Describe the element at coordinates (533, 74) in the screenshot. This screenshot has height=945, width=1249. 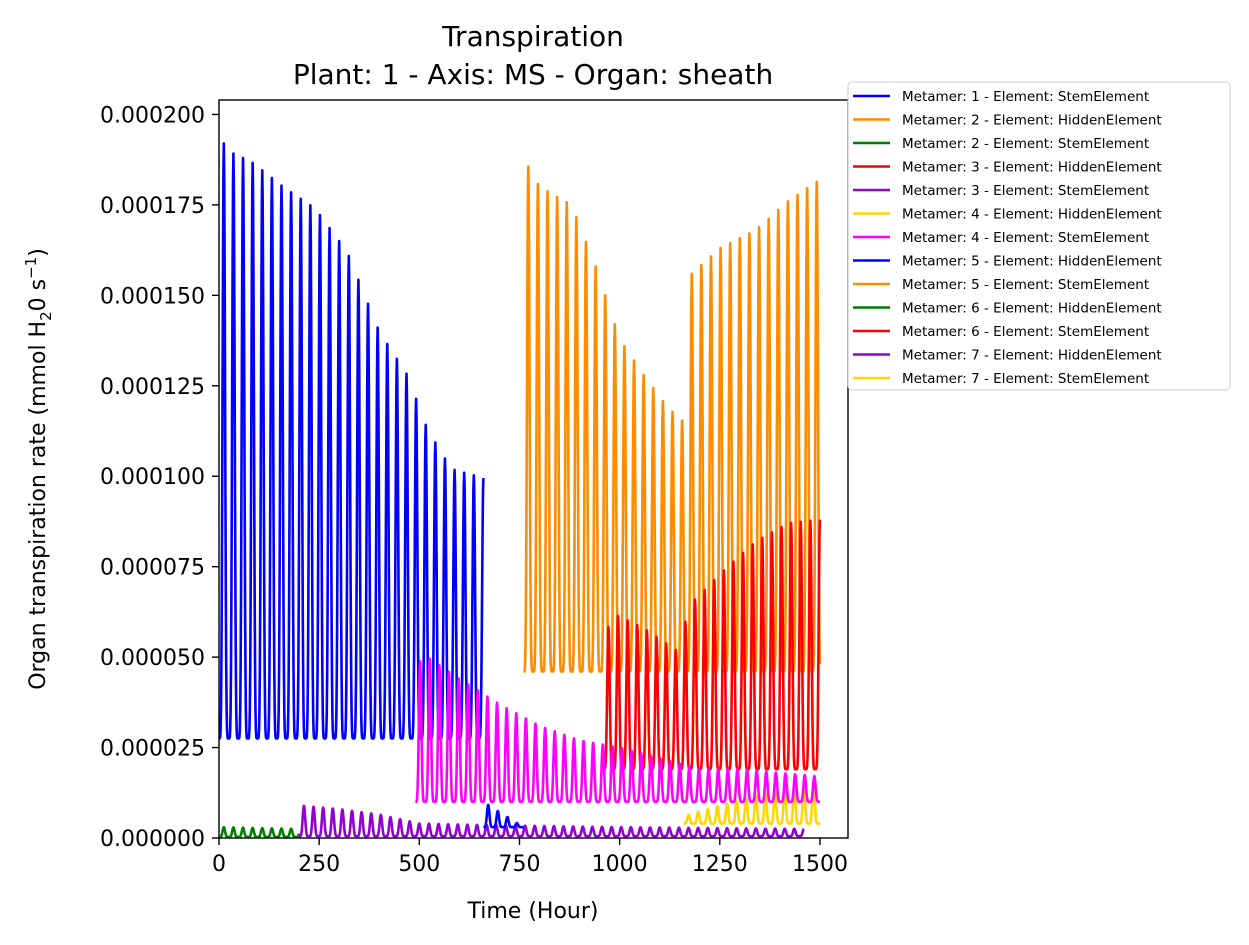
I see `chart-subtitle: Plant: 1 - Axis: MS - Organ: sheath` at that location.